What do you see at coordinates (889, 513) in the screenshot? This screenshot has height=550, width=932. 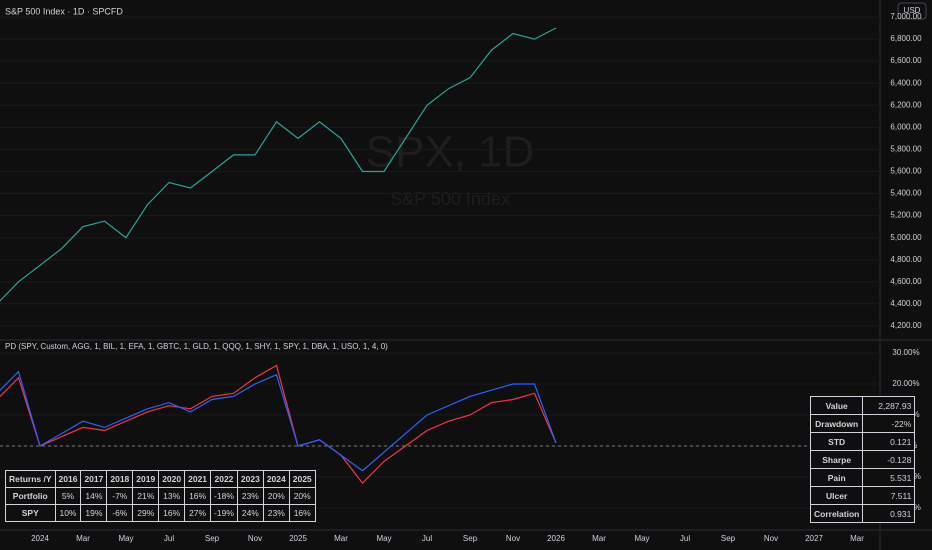 I see `table-cell: 0.931` at bounding box center [889, 513].